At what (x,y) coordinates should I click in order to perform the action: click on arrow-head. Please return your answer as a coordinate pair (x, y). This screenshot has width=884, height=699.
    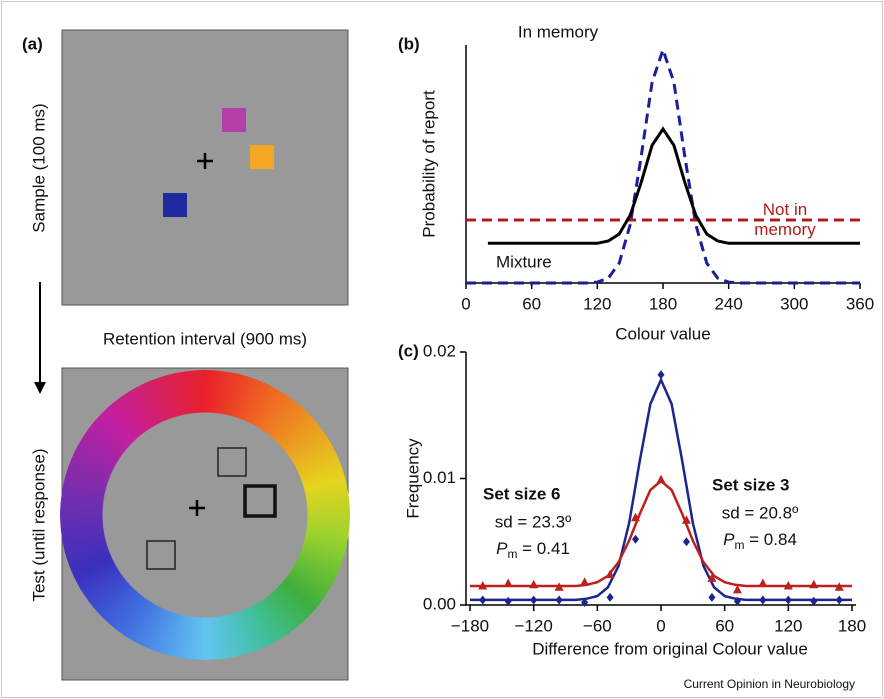
    Looking at the image, I should click on (40, 388).